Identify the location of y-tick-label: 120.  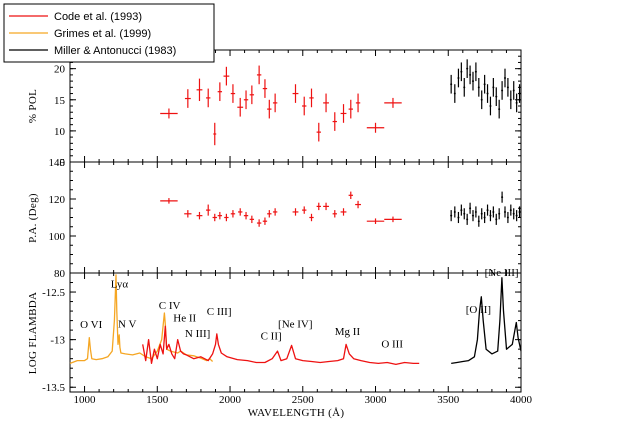
(57, 200).